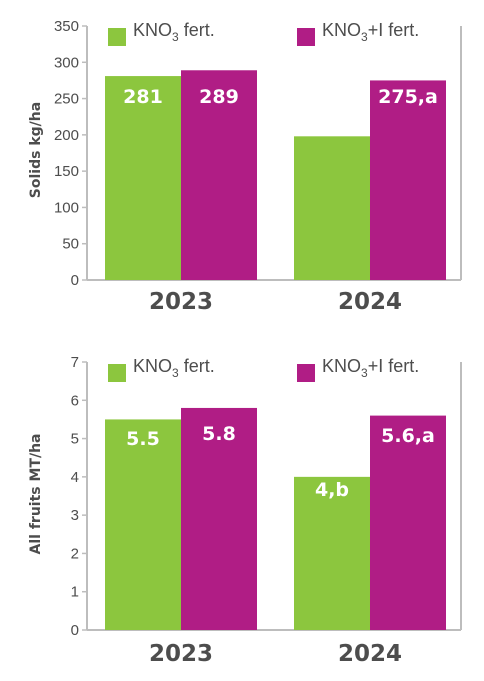 This screenshot has width=484, height=681. Describe the element at coordinates (143, 97) in the screenshot. I see `data-label-kno3-2023: 281` at that location.